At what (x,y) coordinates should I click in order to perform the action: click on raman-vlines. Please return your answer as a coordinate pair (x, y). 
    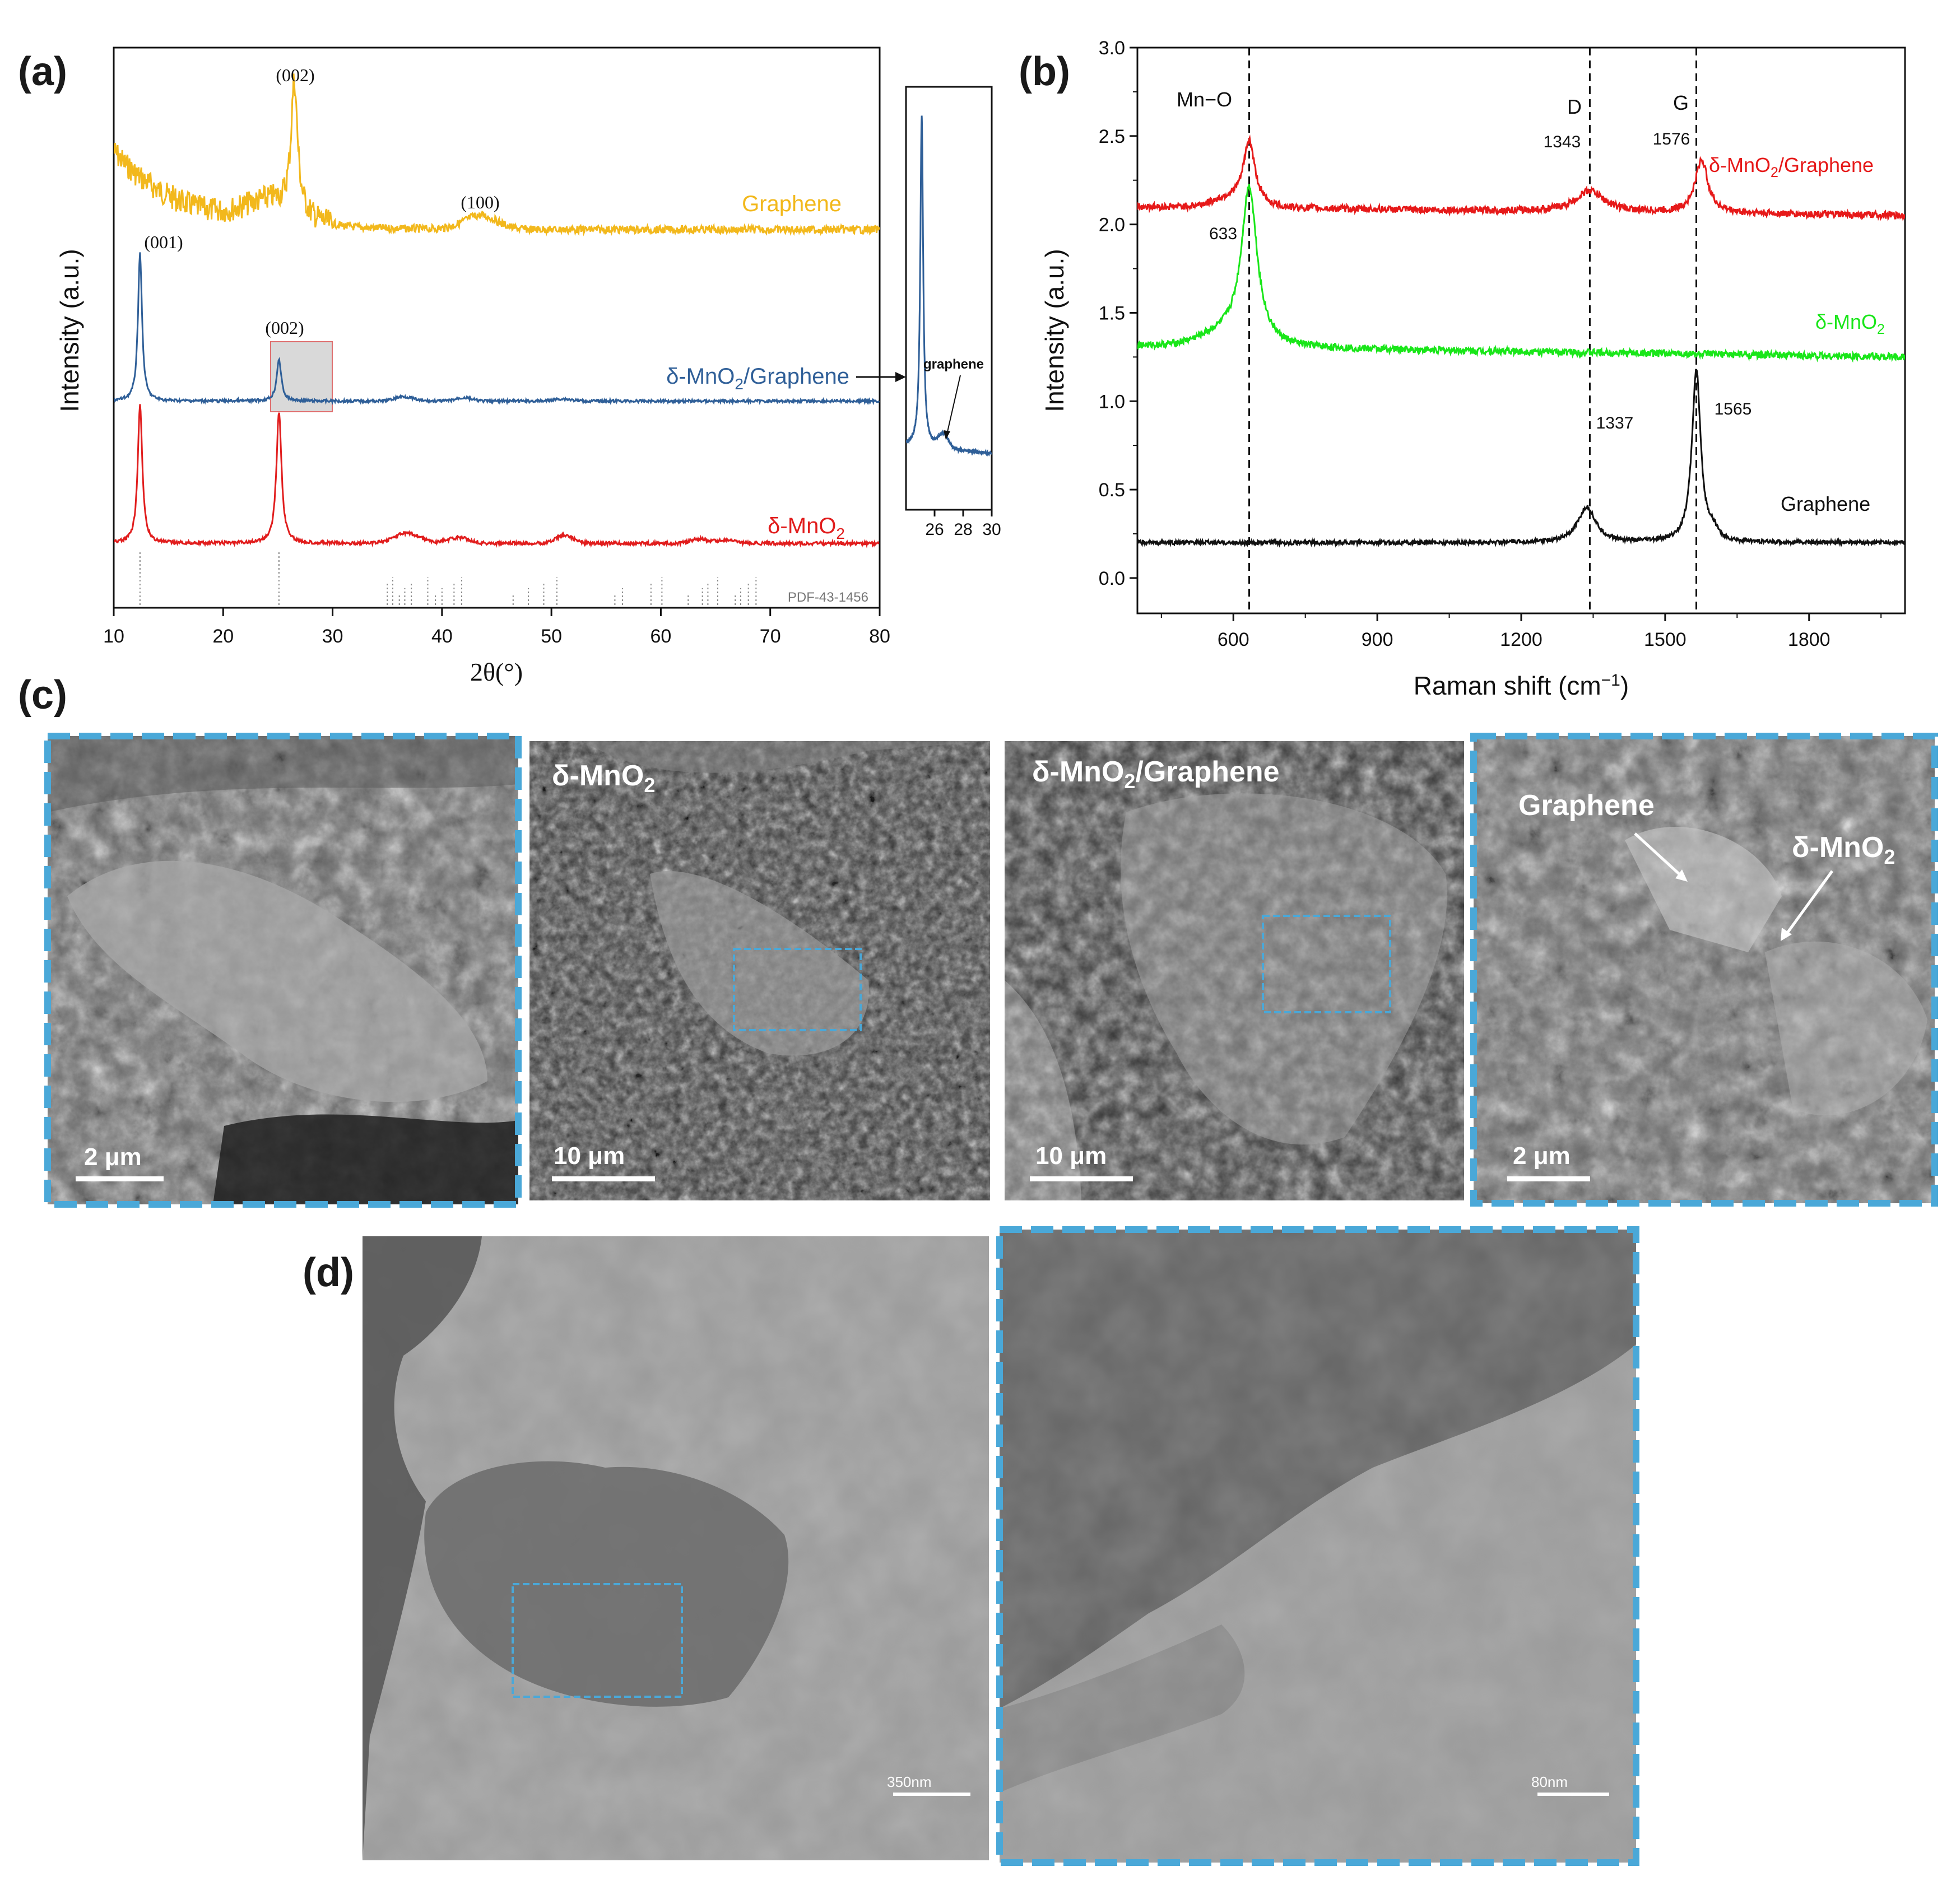
    Looking at the image, I should click on (1473, 330).